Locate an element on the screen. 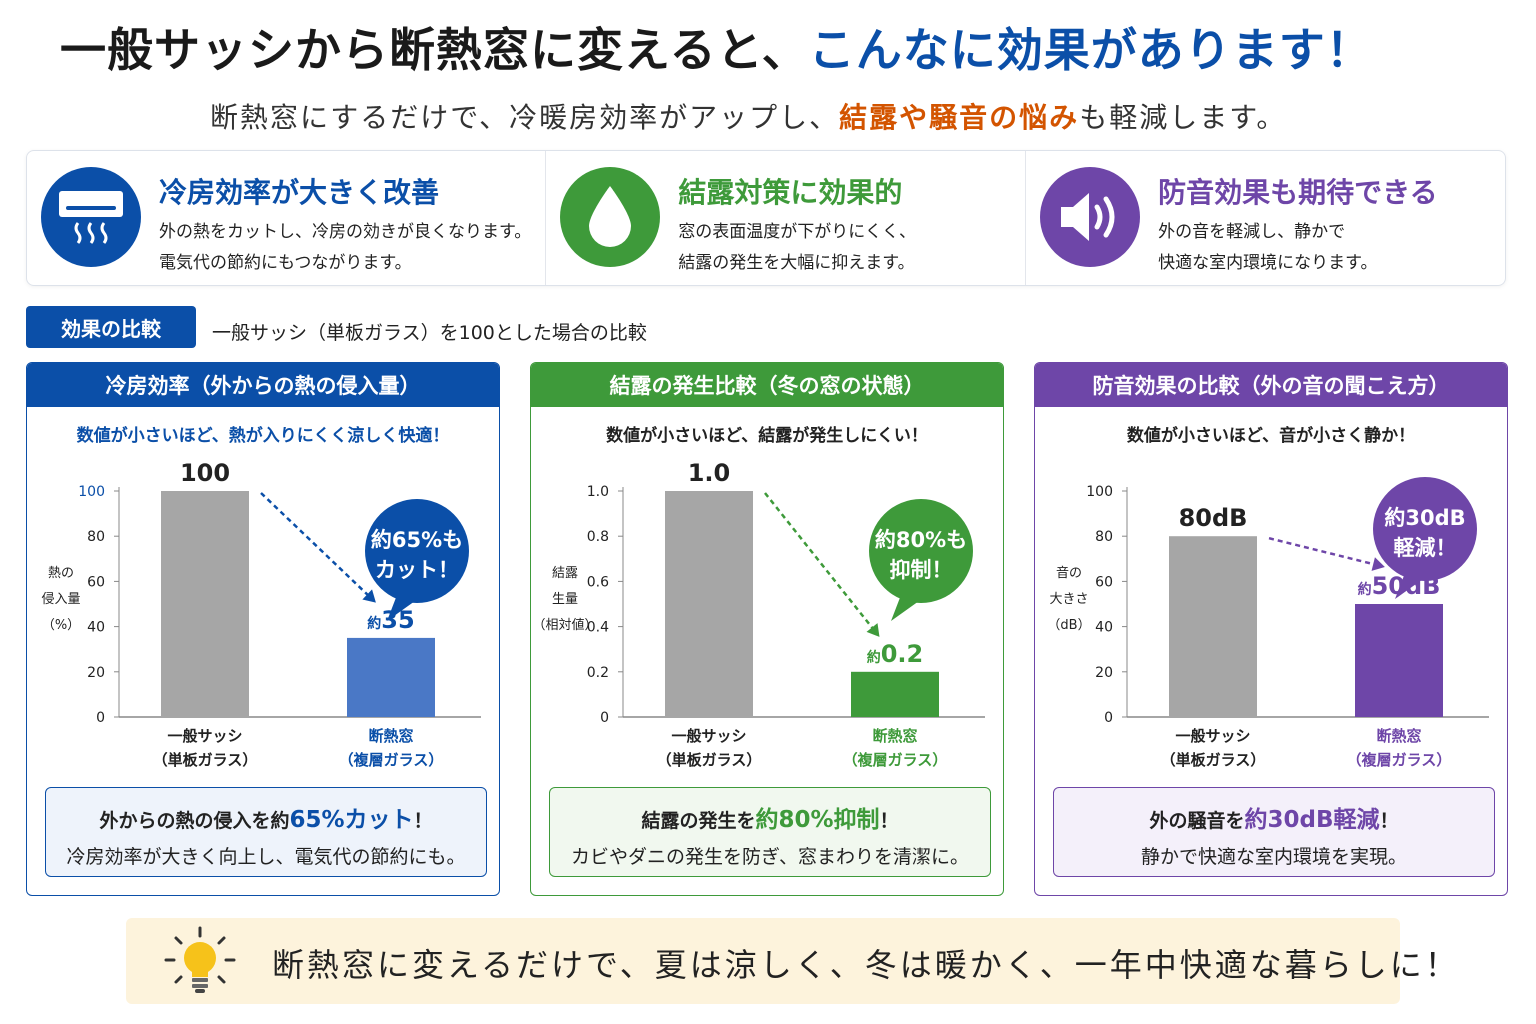  title-highlight: こんなに効果があります！ is located at coordinates (1090, 50).